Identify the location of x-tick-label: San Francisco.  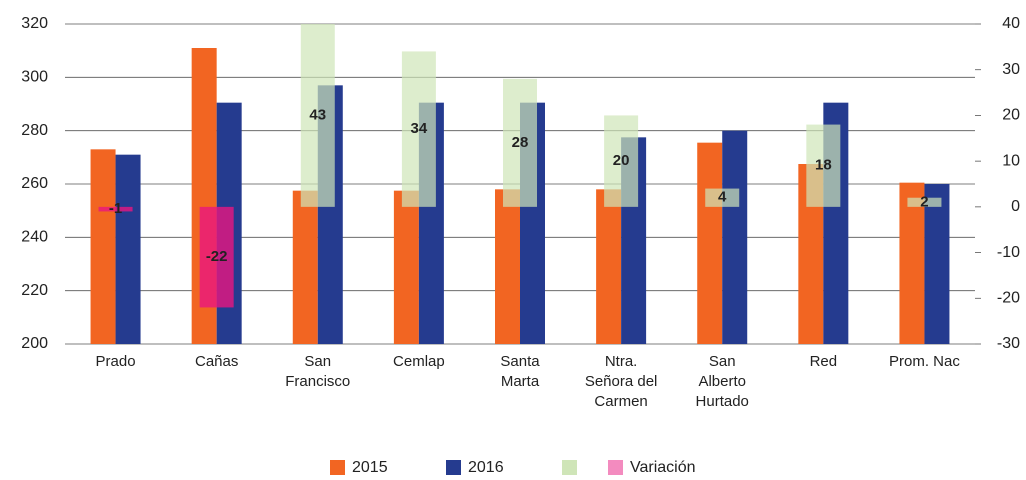
(317, 371).